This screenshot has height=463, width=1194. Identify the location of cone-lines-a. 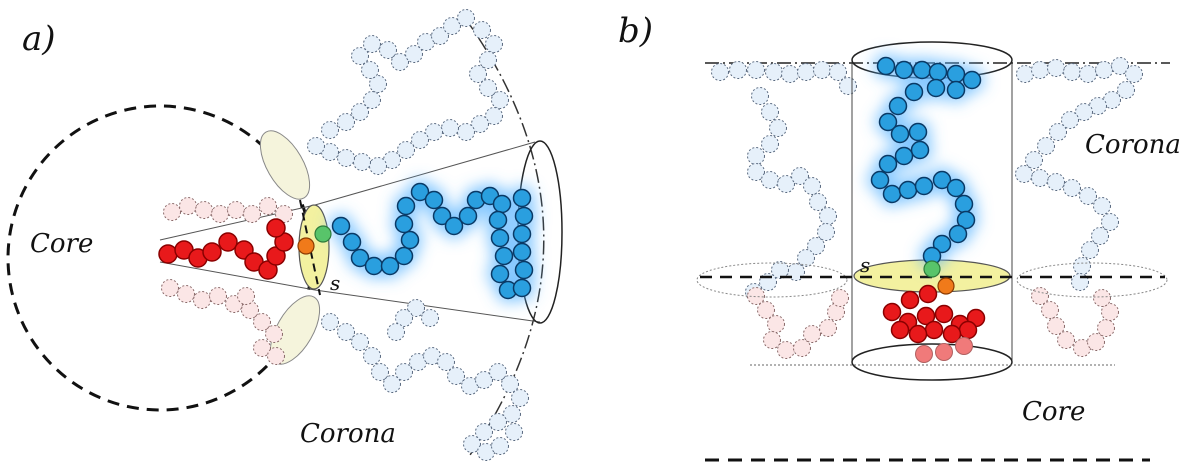
(350, 232).